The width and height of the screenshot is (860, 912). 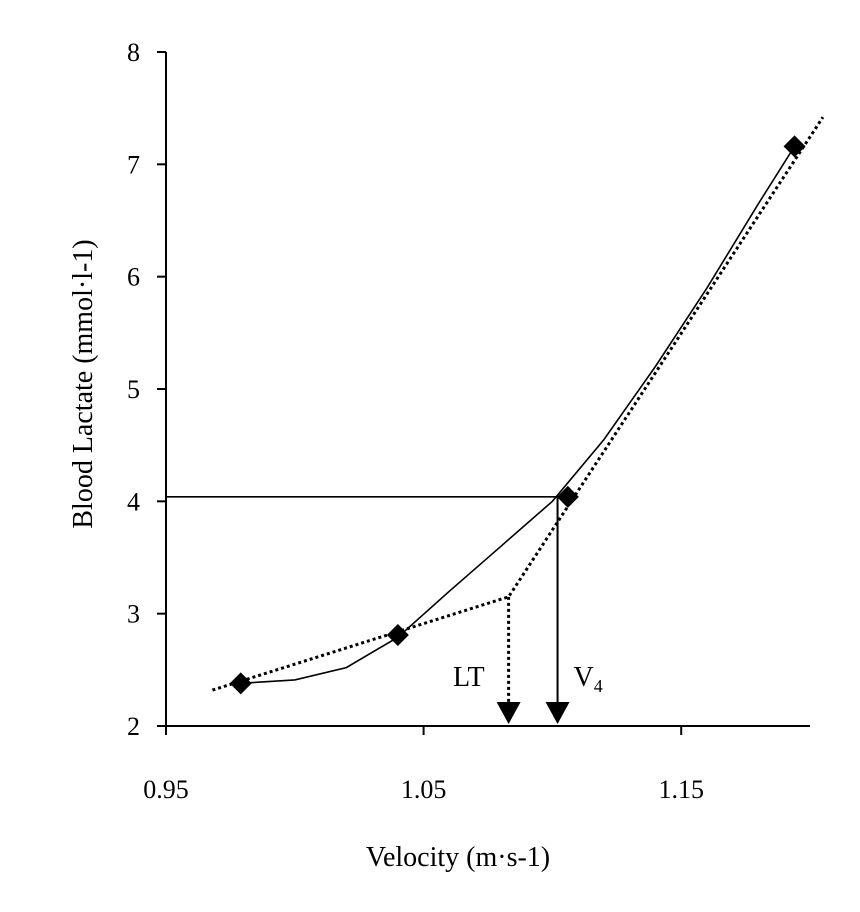 What do you see at coordinates (557, 713) in the screenshot?
I see `marker-arrowhead-v` at bounding box center [557, 713].